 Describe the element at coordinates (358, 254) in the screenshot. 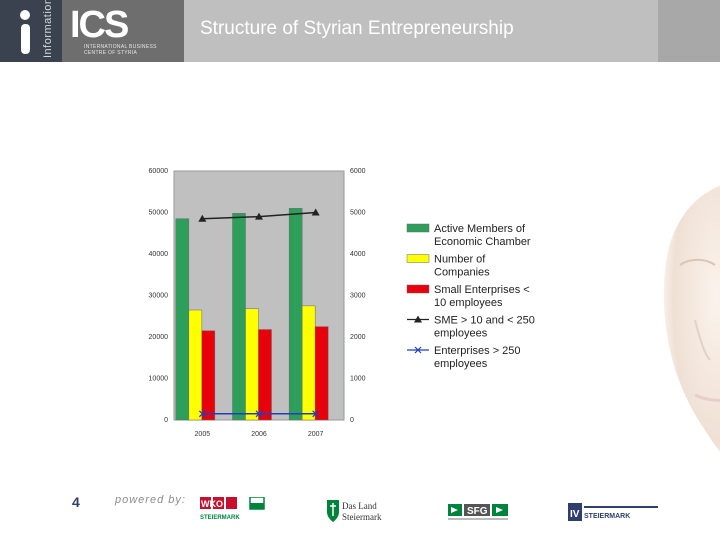

I see `y-right-tick-label: 4000` at that location.